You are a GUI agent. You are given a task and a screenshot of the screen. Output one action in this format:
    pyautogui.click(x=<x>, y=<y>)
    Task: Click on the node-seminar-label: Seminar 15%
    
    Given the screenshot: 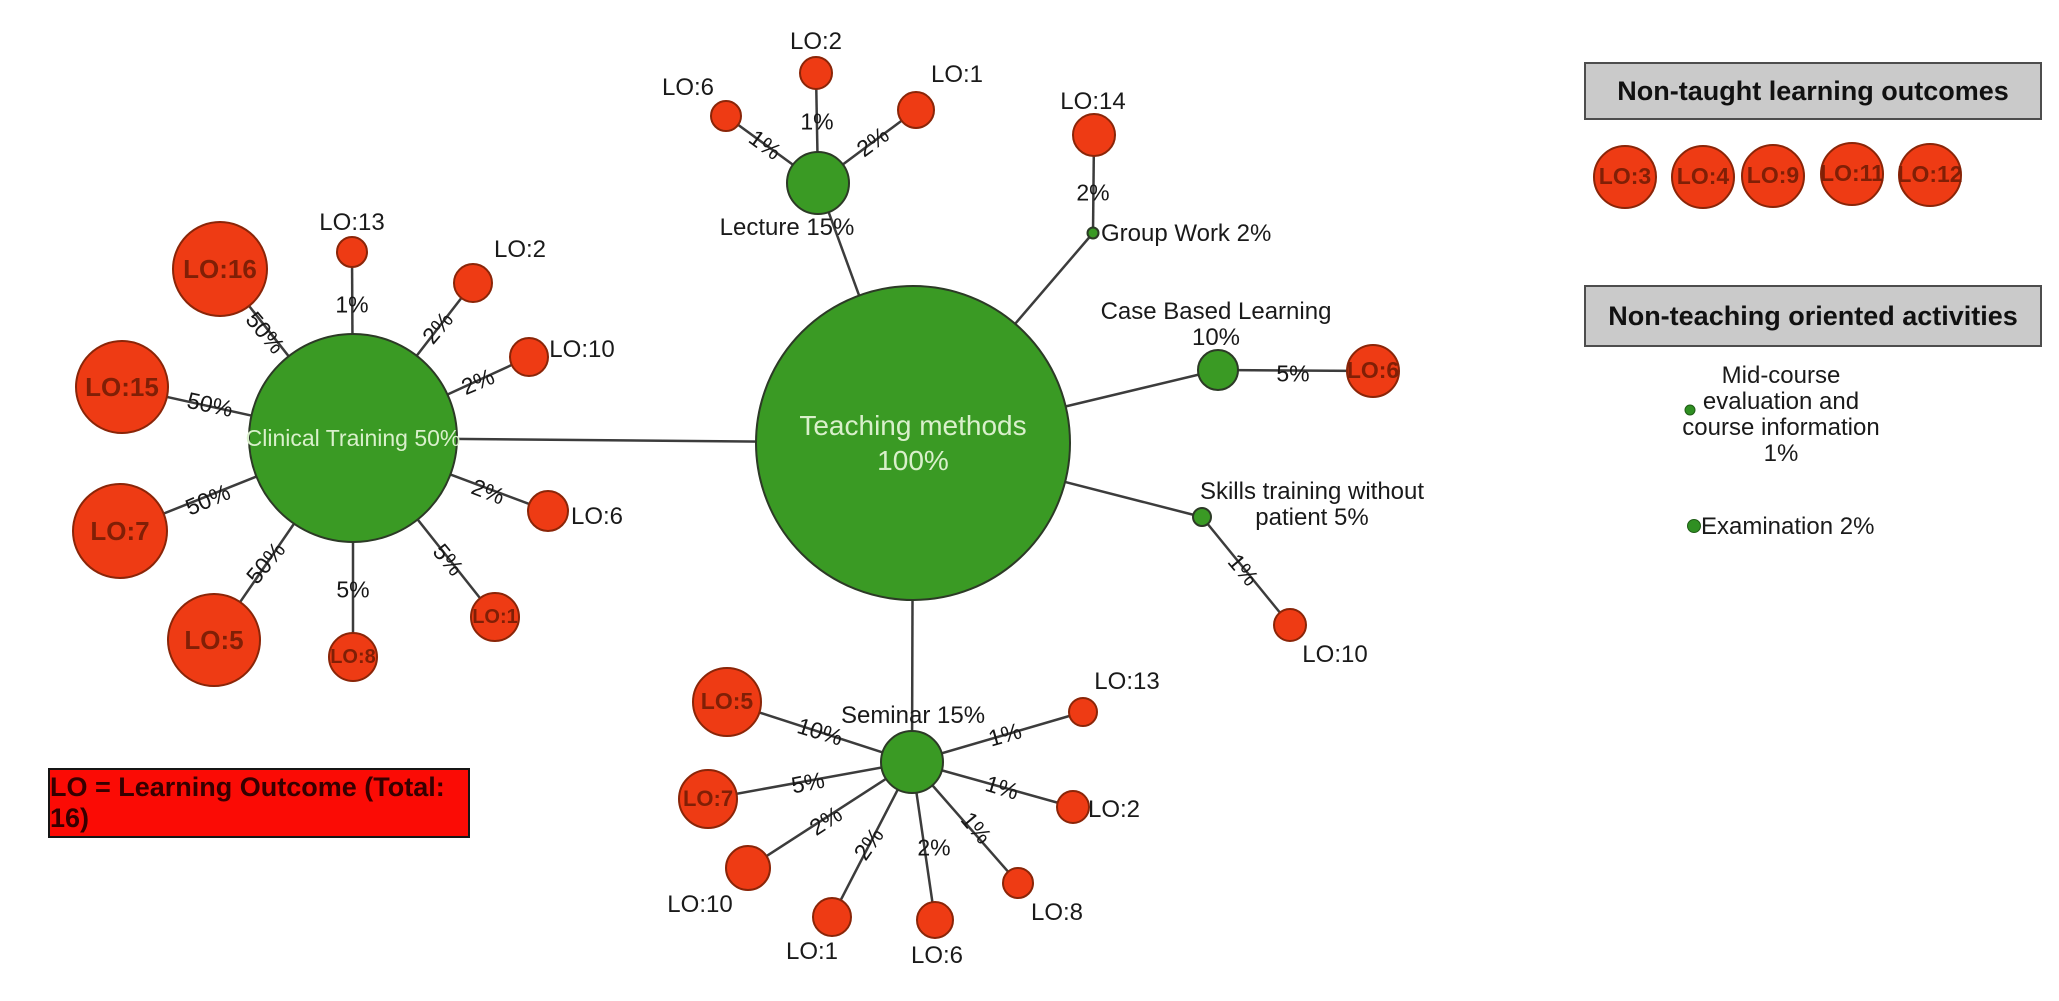 What is the action you would take?
    pyautogui.click(x=913, y=715)
    